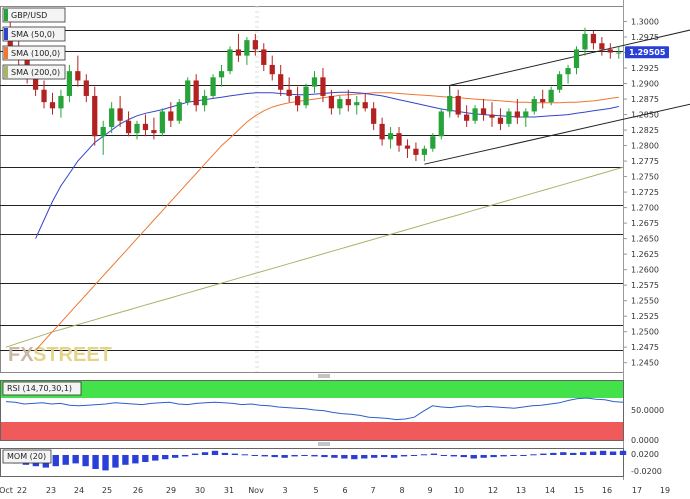  What do you see at coordinates (645, 84) in the screenshot?
I see `y-tick-label: 1.2900` at bounding box center [645, 84].